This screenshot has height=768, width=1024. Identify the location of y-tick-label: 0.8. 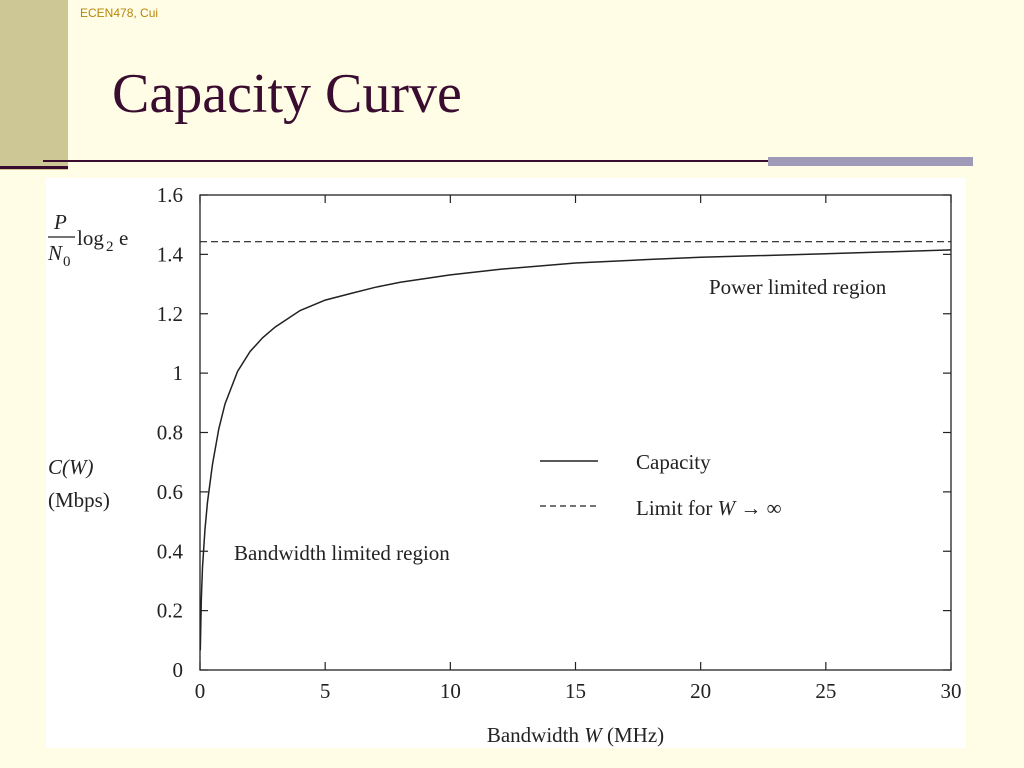
(170, 433).